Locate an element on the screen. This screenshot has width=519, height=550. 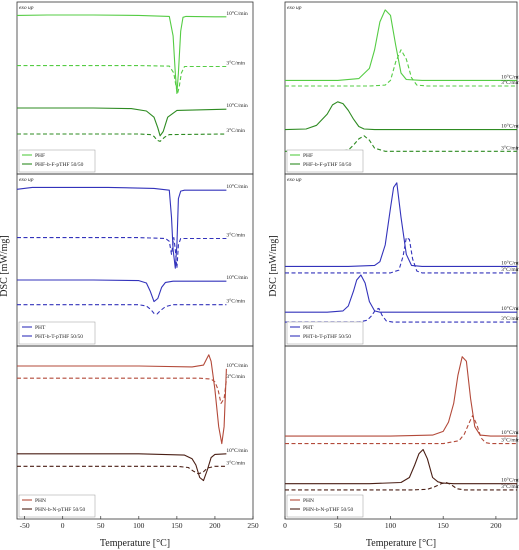
x-tick-label: 50 is located at coordinates (338, 525).